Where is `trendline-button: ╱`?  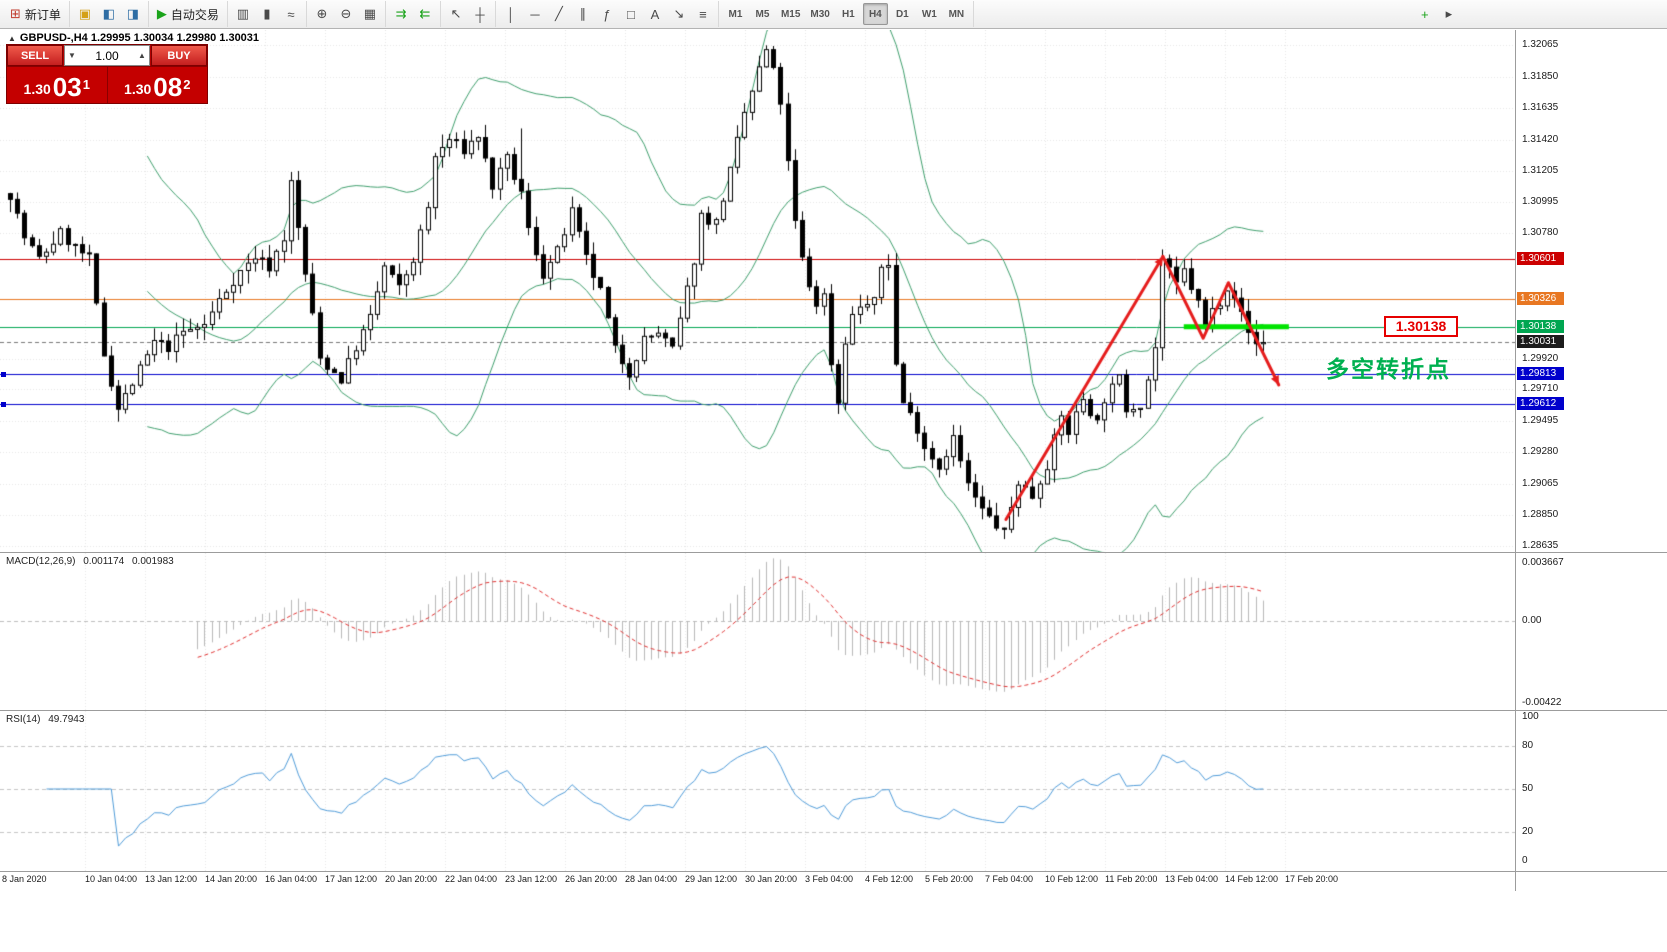 trendline-button: ╱ is located at coordinates (559, 14).